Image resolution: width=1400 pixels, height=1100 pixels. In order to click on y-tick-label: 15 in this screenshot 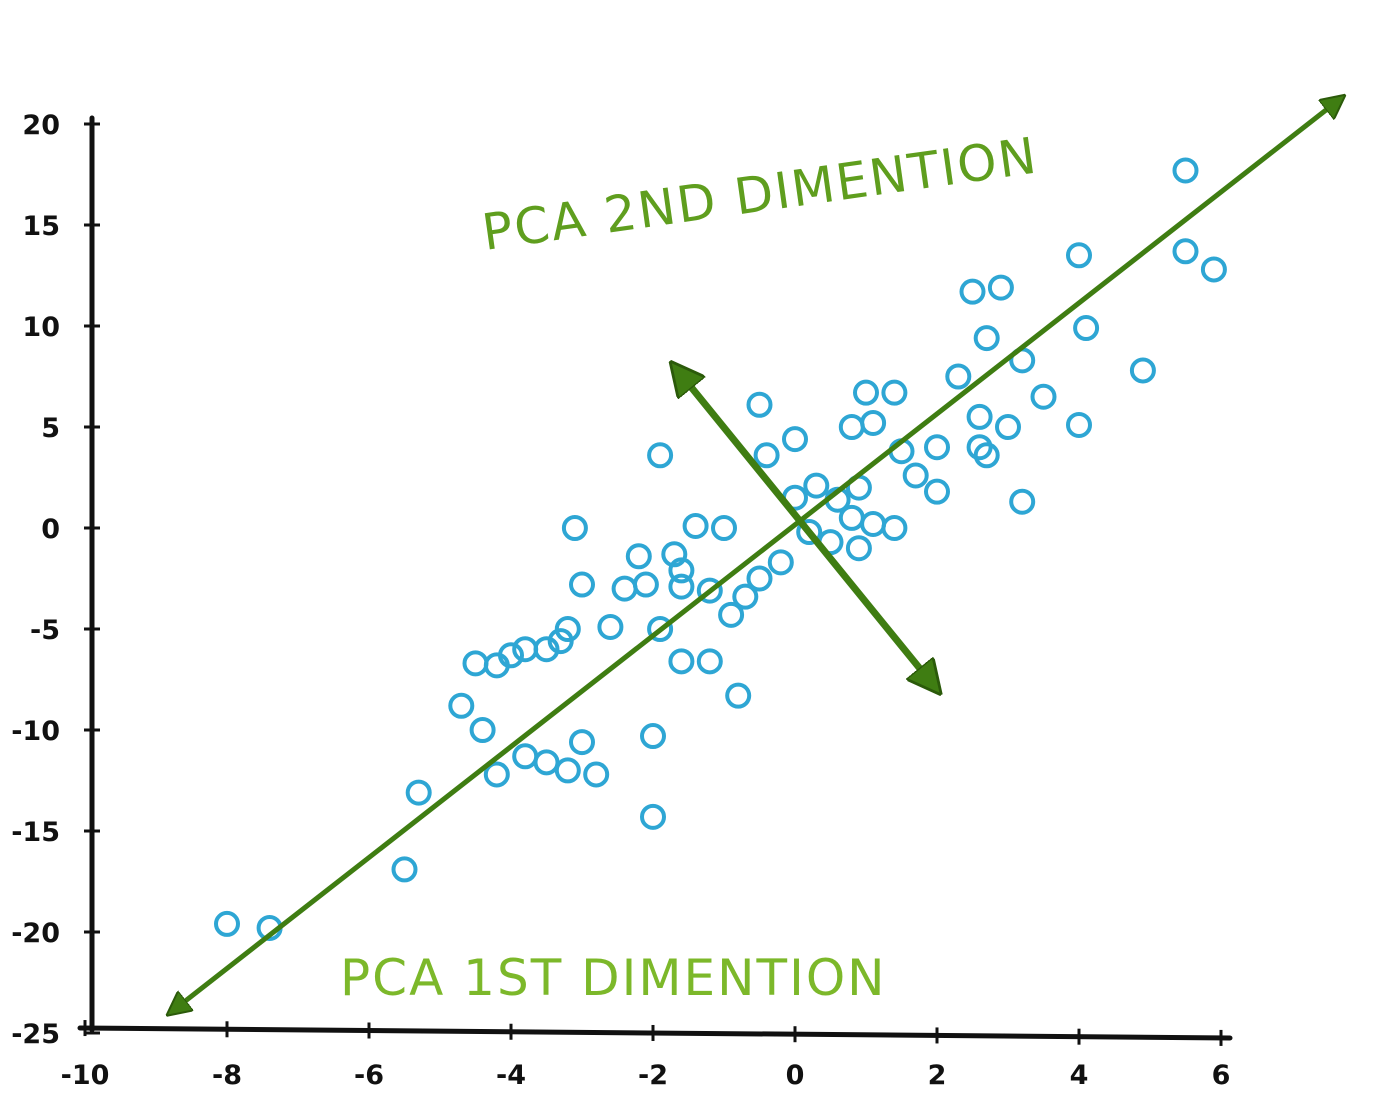, I will do `click(41, 226)`.